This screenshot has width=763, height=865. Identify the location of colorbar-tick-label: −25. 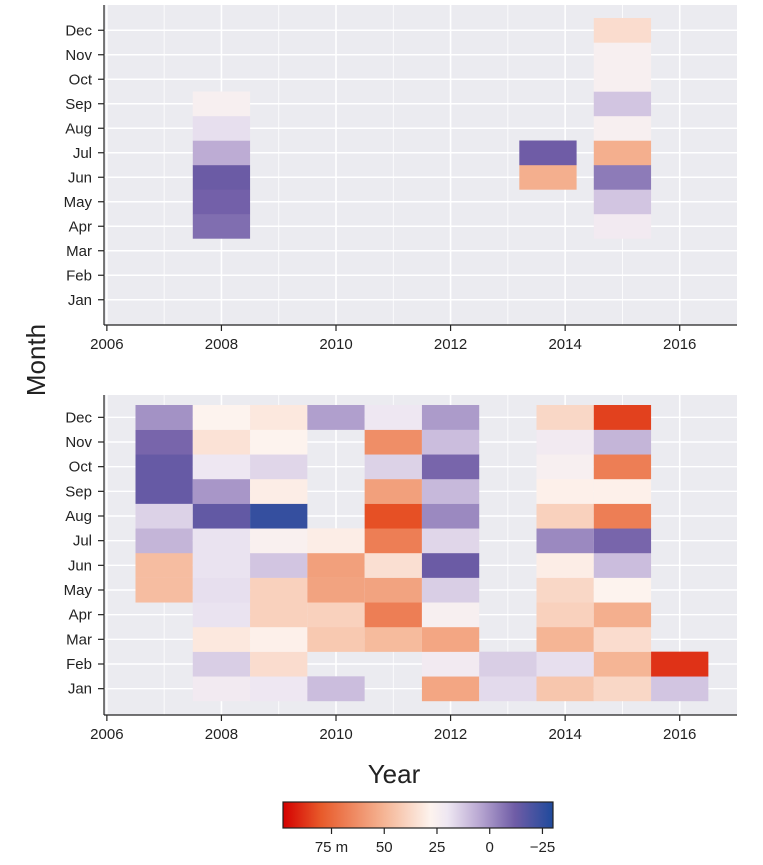
(542, 847).